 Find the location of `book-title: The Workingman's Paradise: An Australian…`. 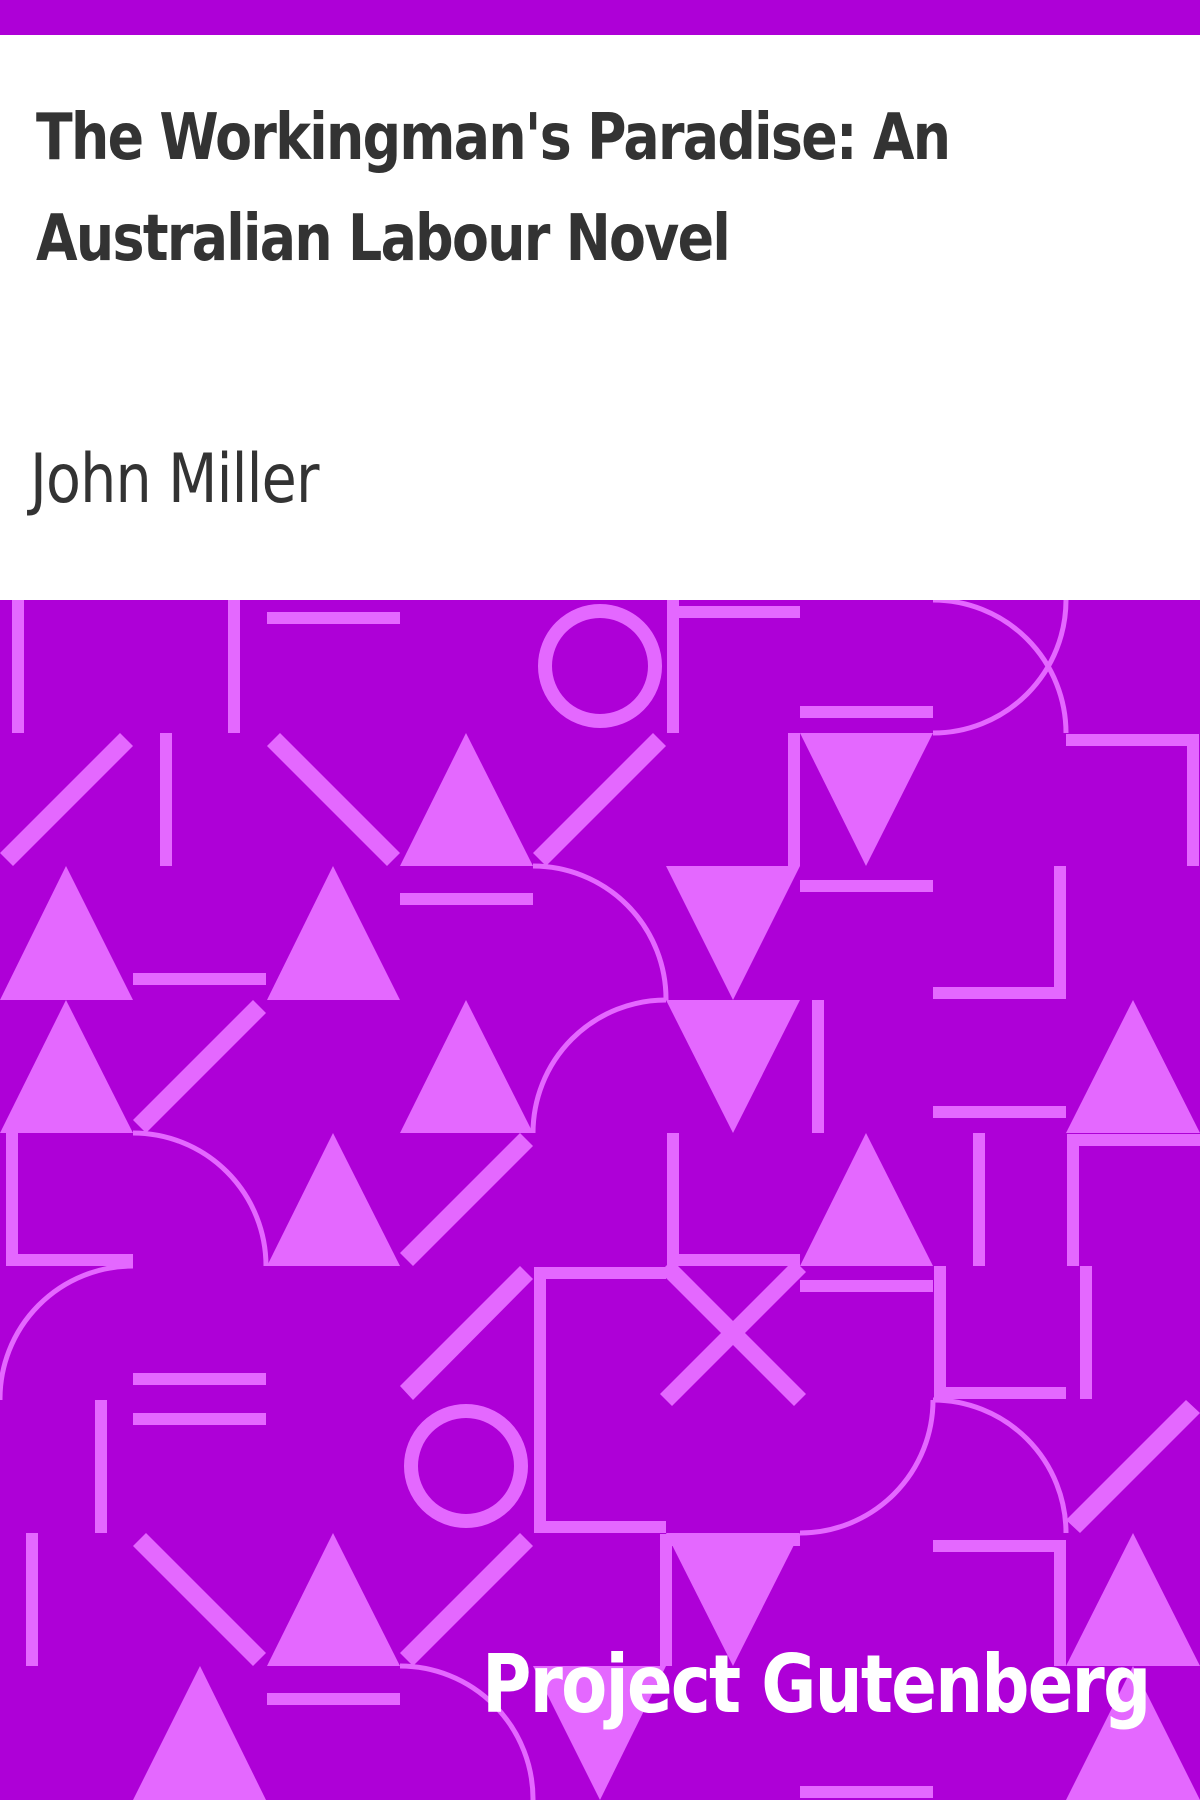

book-title: The Workingman's Paradise: An Australian… is located at coordinates (493, 188).